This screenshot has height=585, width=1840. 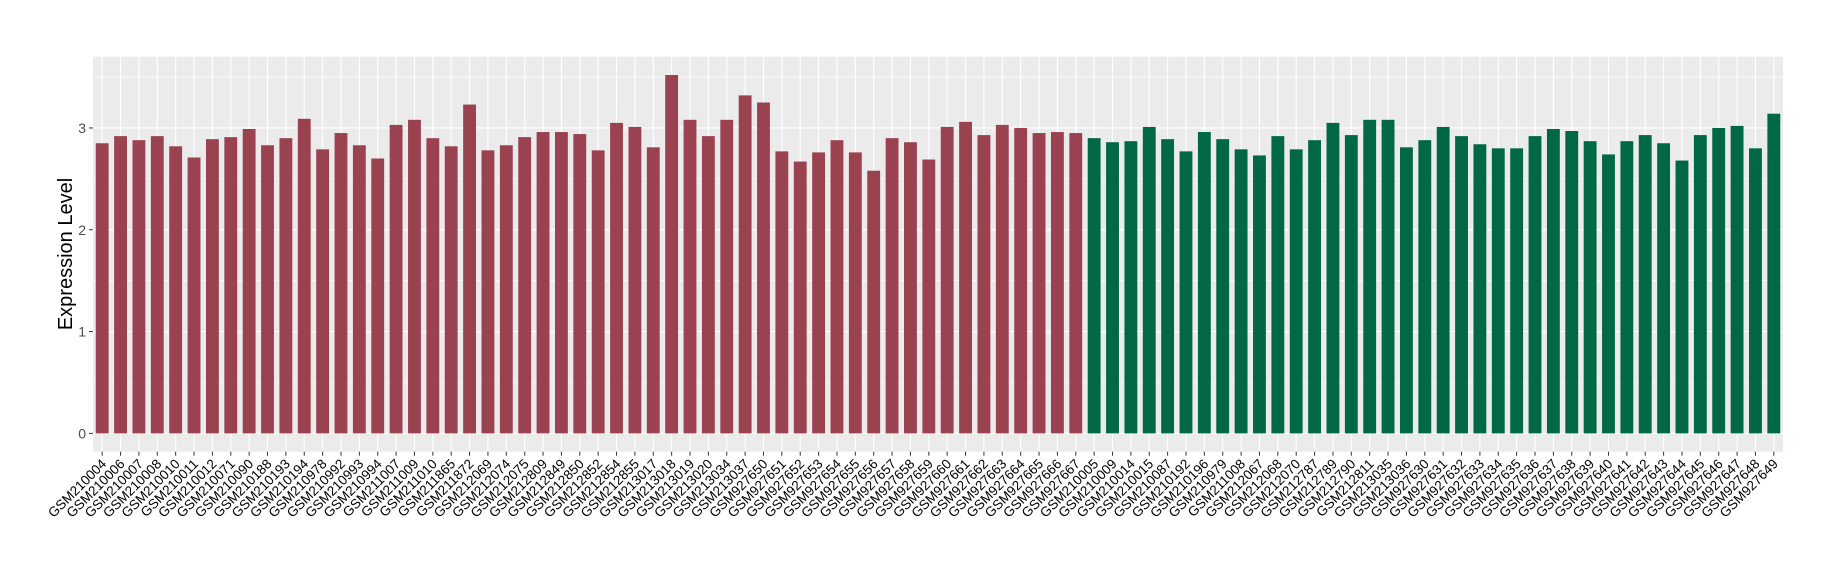 I want to click on bar-GSM927661, so click(x=965, y=277).